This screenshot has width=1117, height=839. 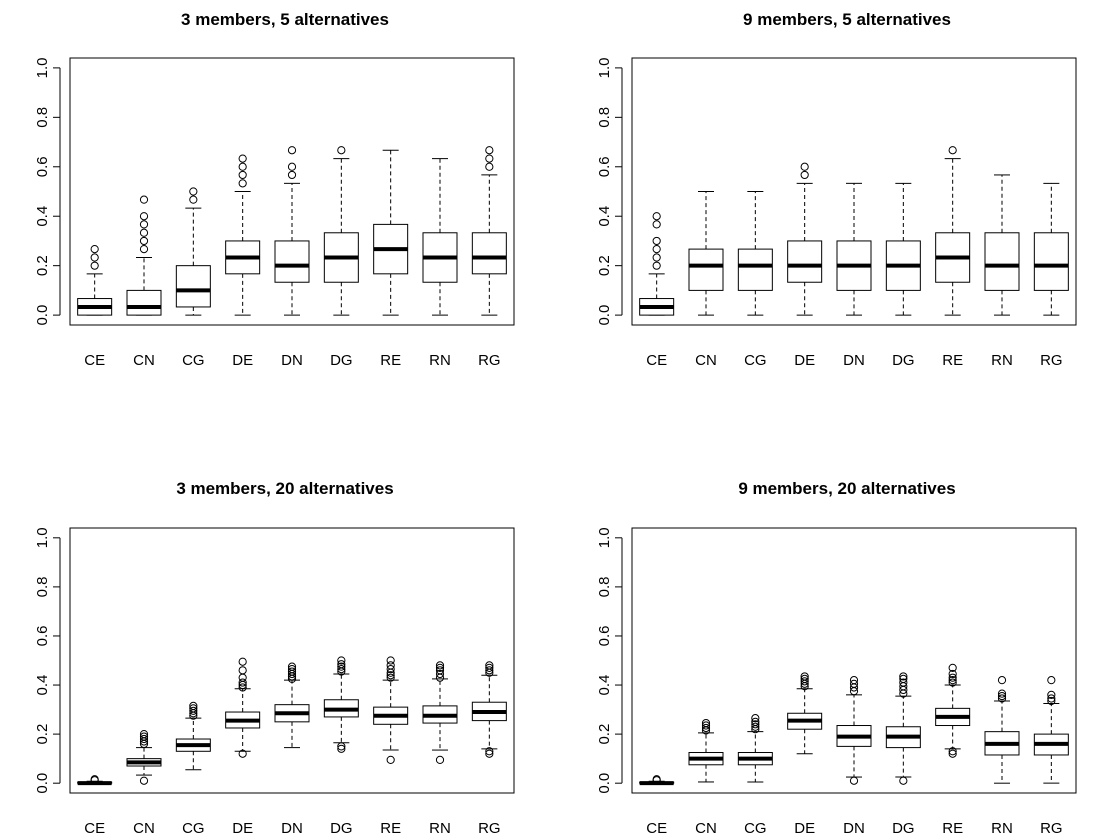 I want to click on category-label: CE, so click(x=656, y=828).